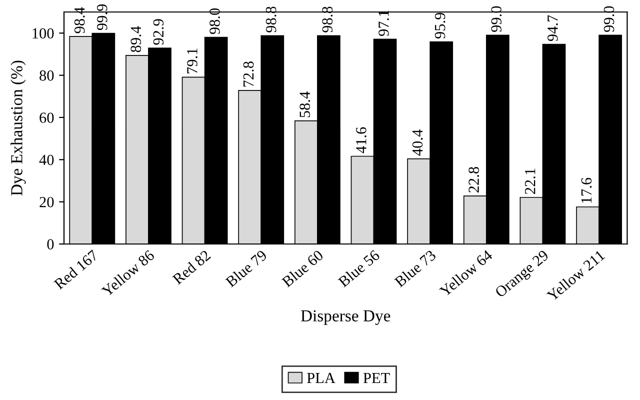  Describe the element at coordinates (417, 143) in the screenshot. I see `data-label: 40.4` at that location.